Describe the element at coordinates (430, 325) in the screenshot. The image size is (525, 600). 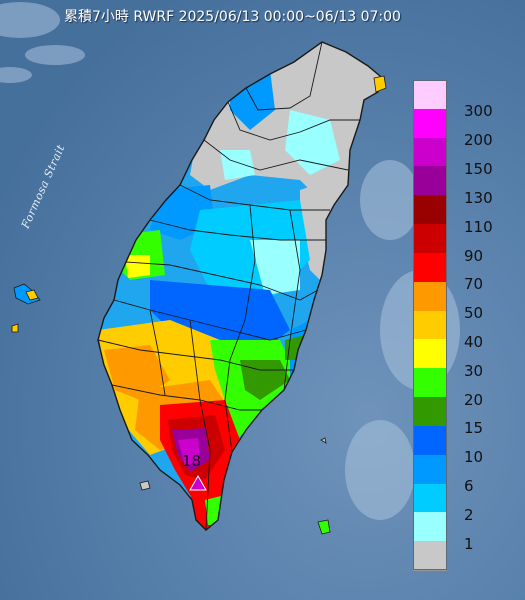
I see `legend-frame` at that location.